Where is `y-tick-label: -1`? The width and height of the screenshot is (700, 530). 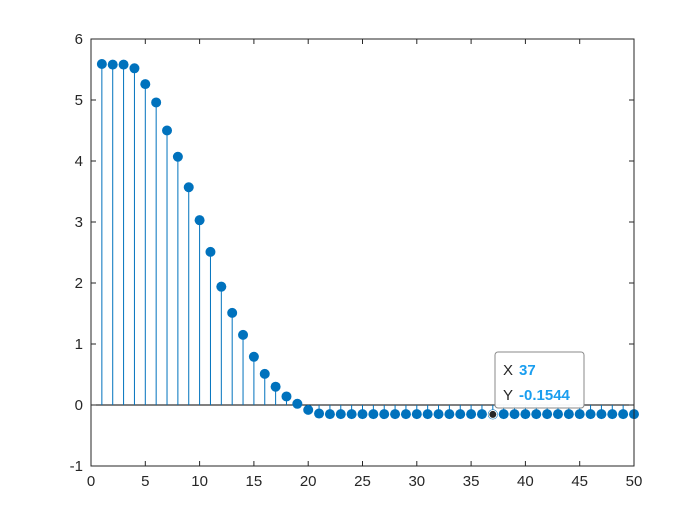 y-tick-label: -1 is located at coordinates (76, 466).